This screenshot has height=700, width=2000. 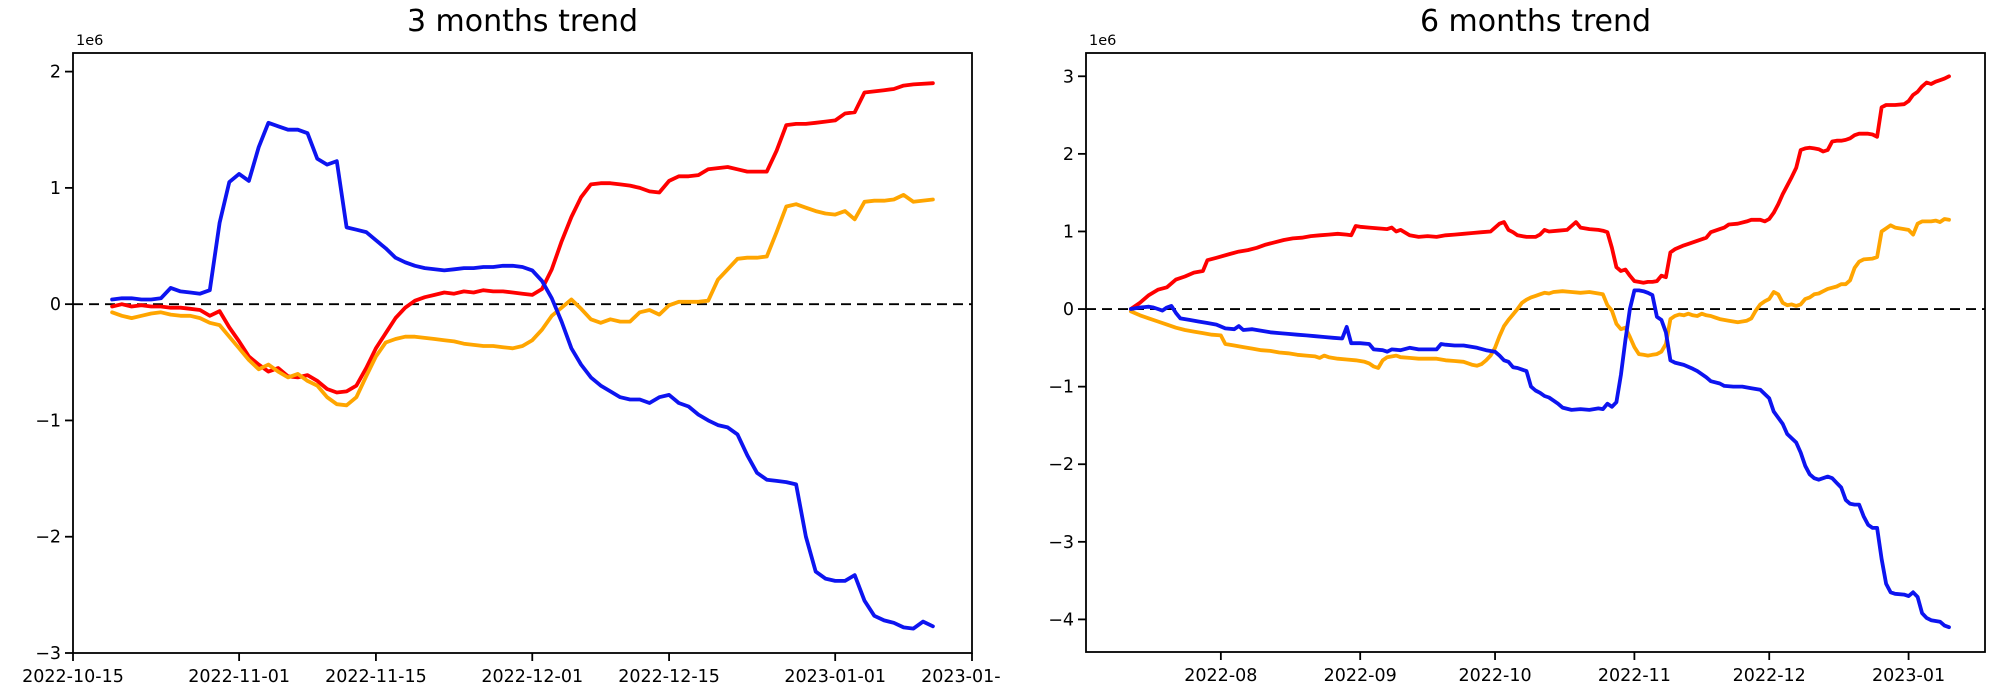 I want to click on y-tick-label: −4, so click(x=1061, y=620).